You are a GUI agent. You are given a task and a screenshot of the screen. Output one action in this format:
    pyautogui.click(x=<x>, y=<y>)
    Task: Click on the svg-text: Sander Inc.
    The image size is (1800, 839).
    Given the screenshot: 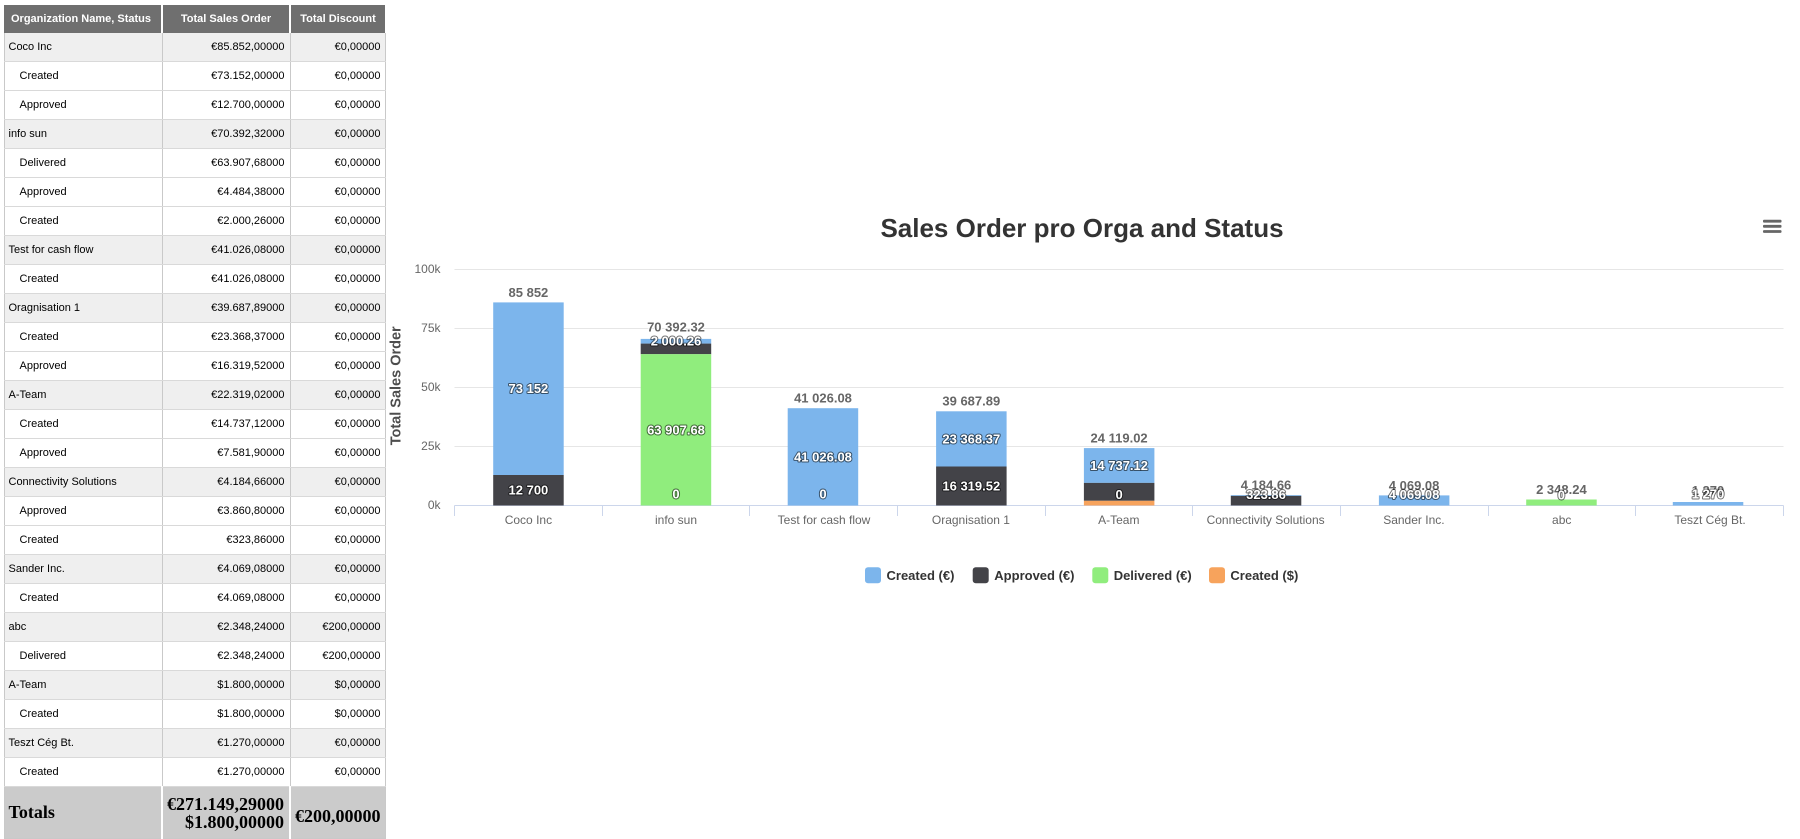 What is the action you would take?
    pyautogui.click(x=1413, y=520)
    